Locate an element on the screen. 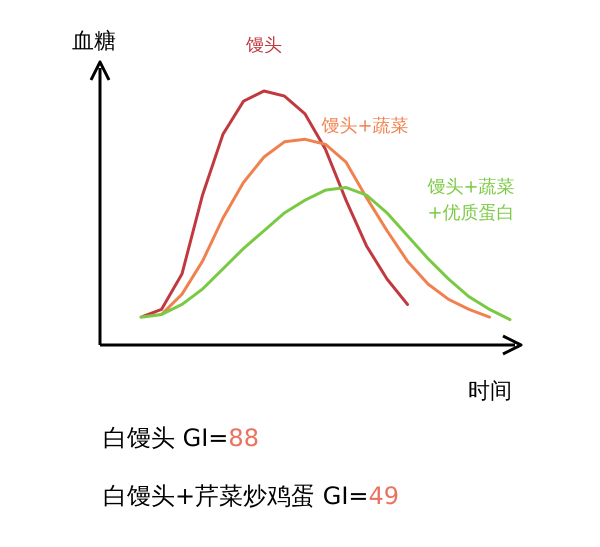 The height and width of the screenshot is (547, 600). text: 馒头 is located at coordinates (263, 45).